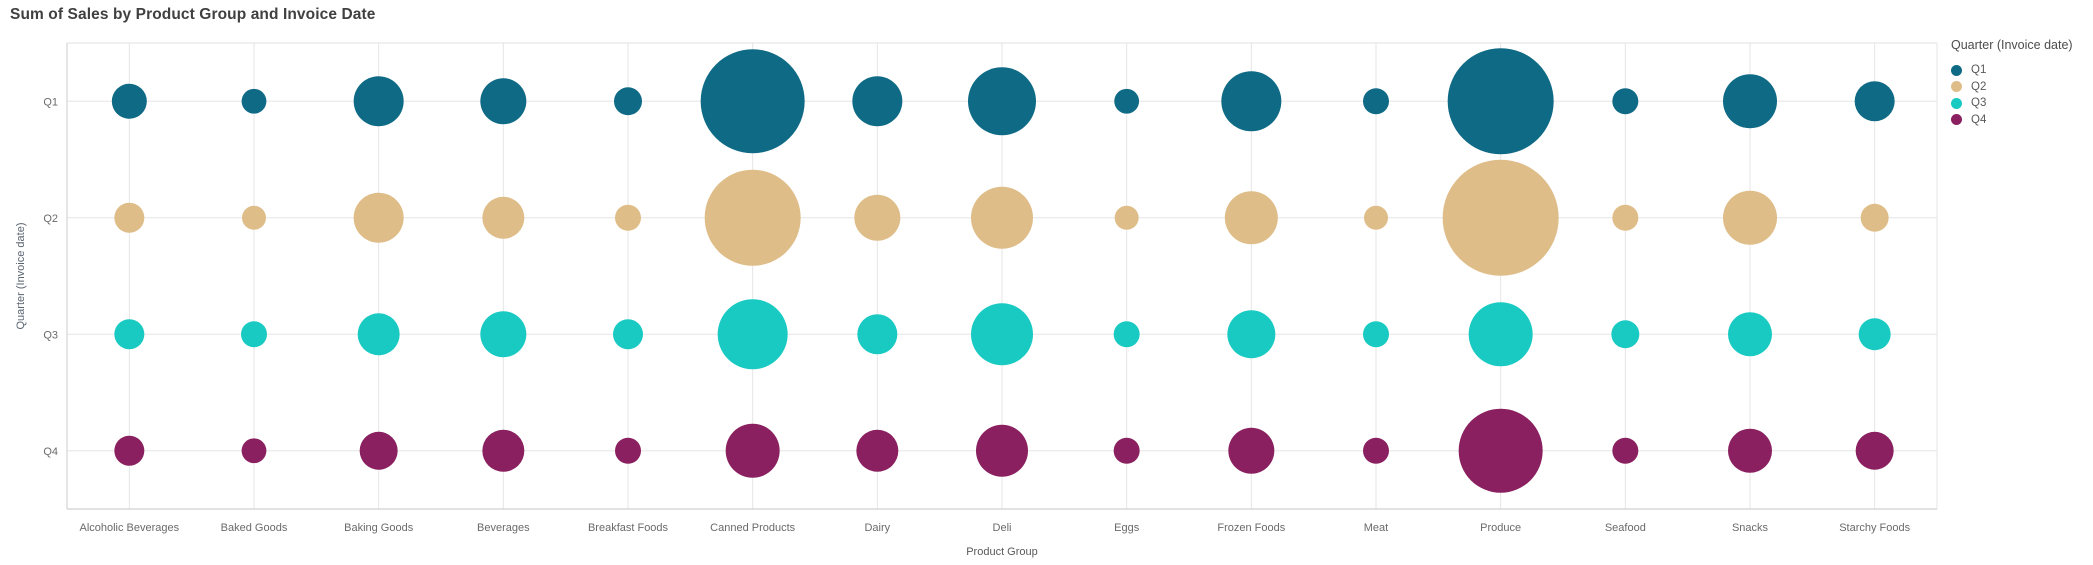 Image resolution: width=2093 pixels, height=565 pixels. I want to click on y-axis-title: Quarter (Invoice date), so click(21, 276).